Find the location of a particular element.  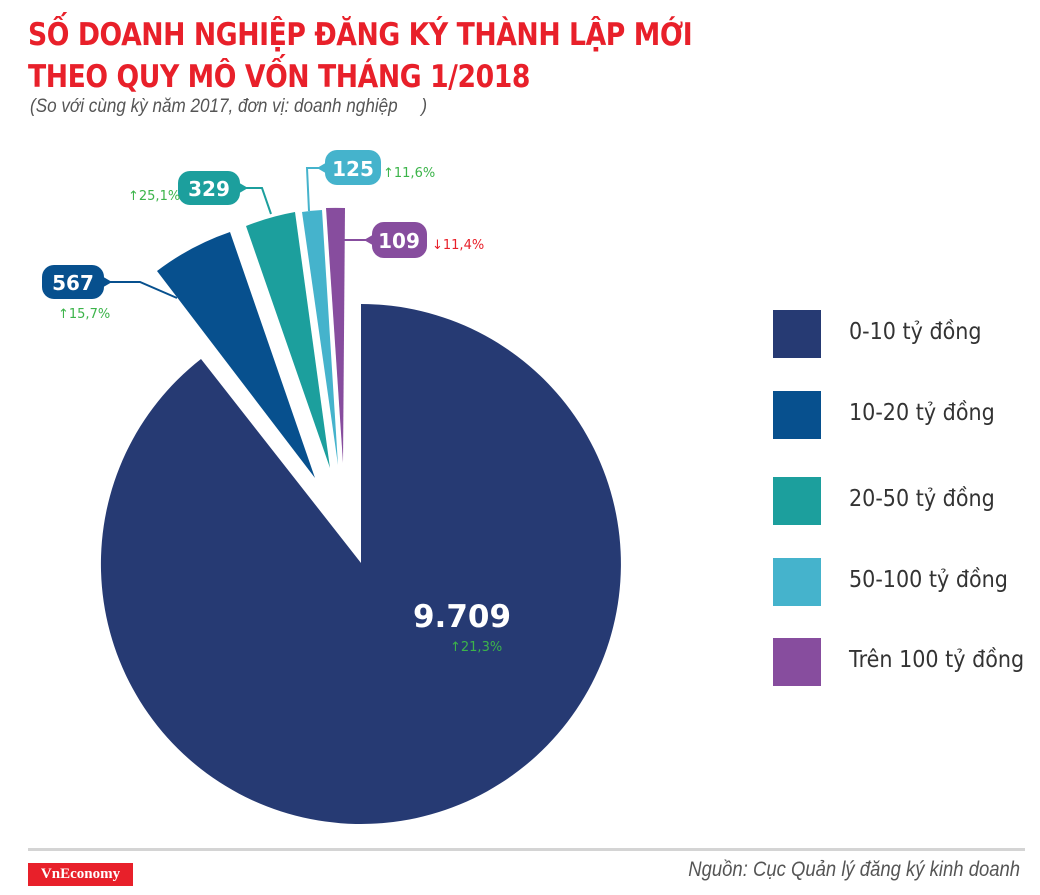

legend-label: 50-100 tỷ đồng is located at coordinates (928, 580).